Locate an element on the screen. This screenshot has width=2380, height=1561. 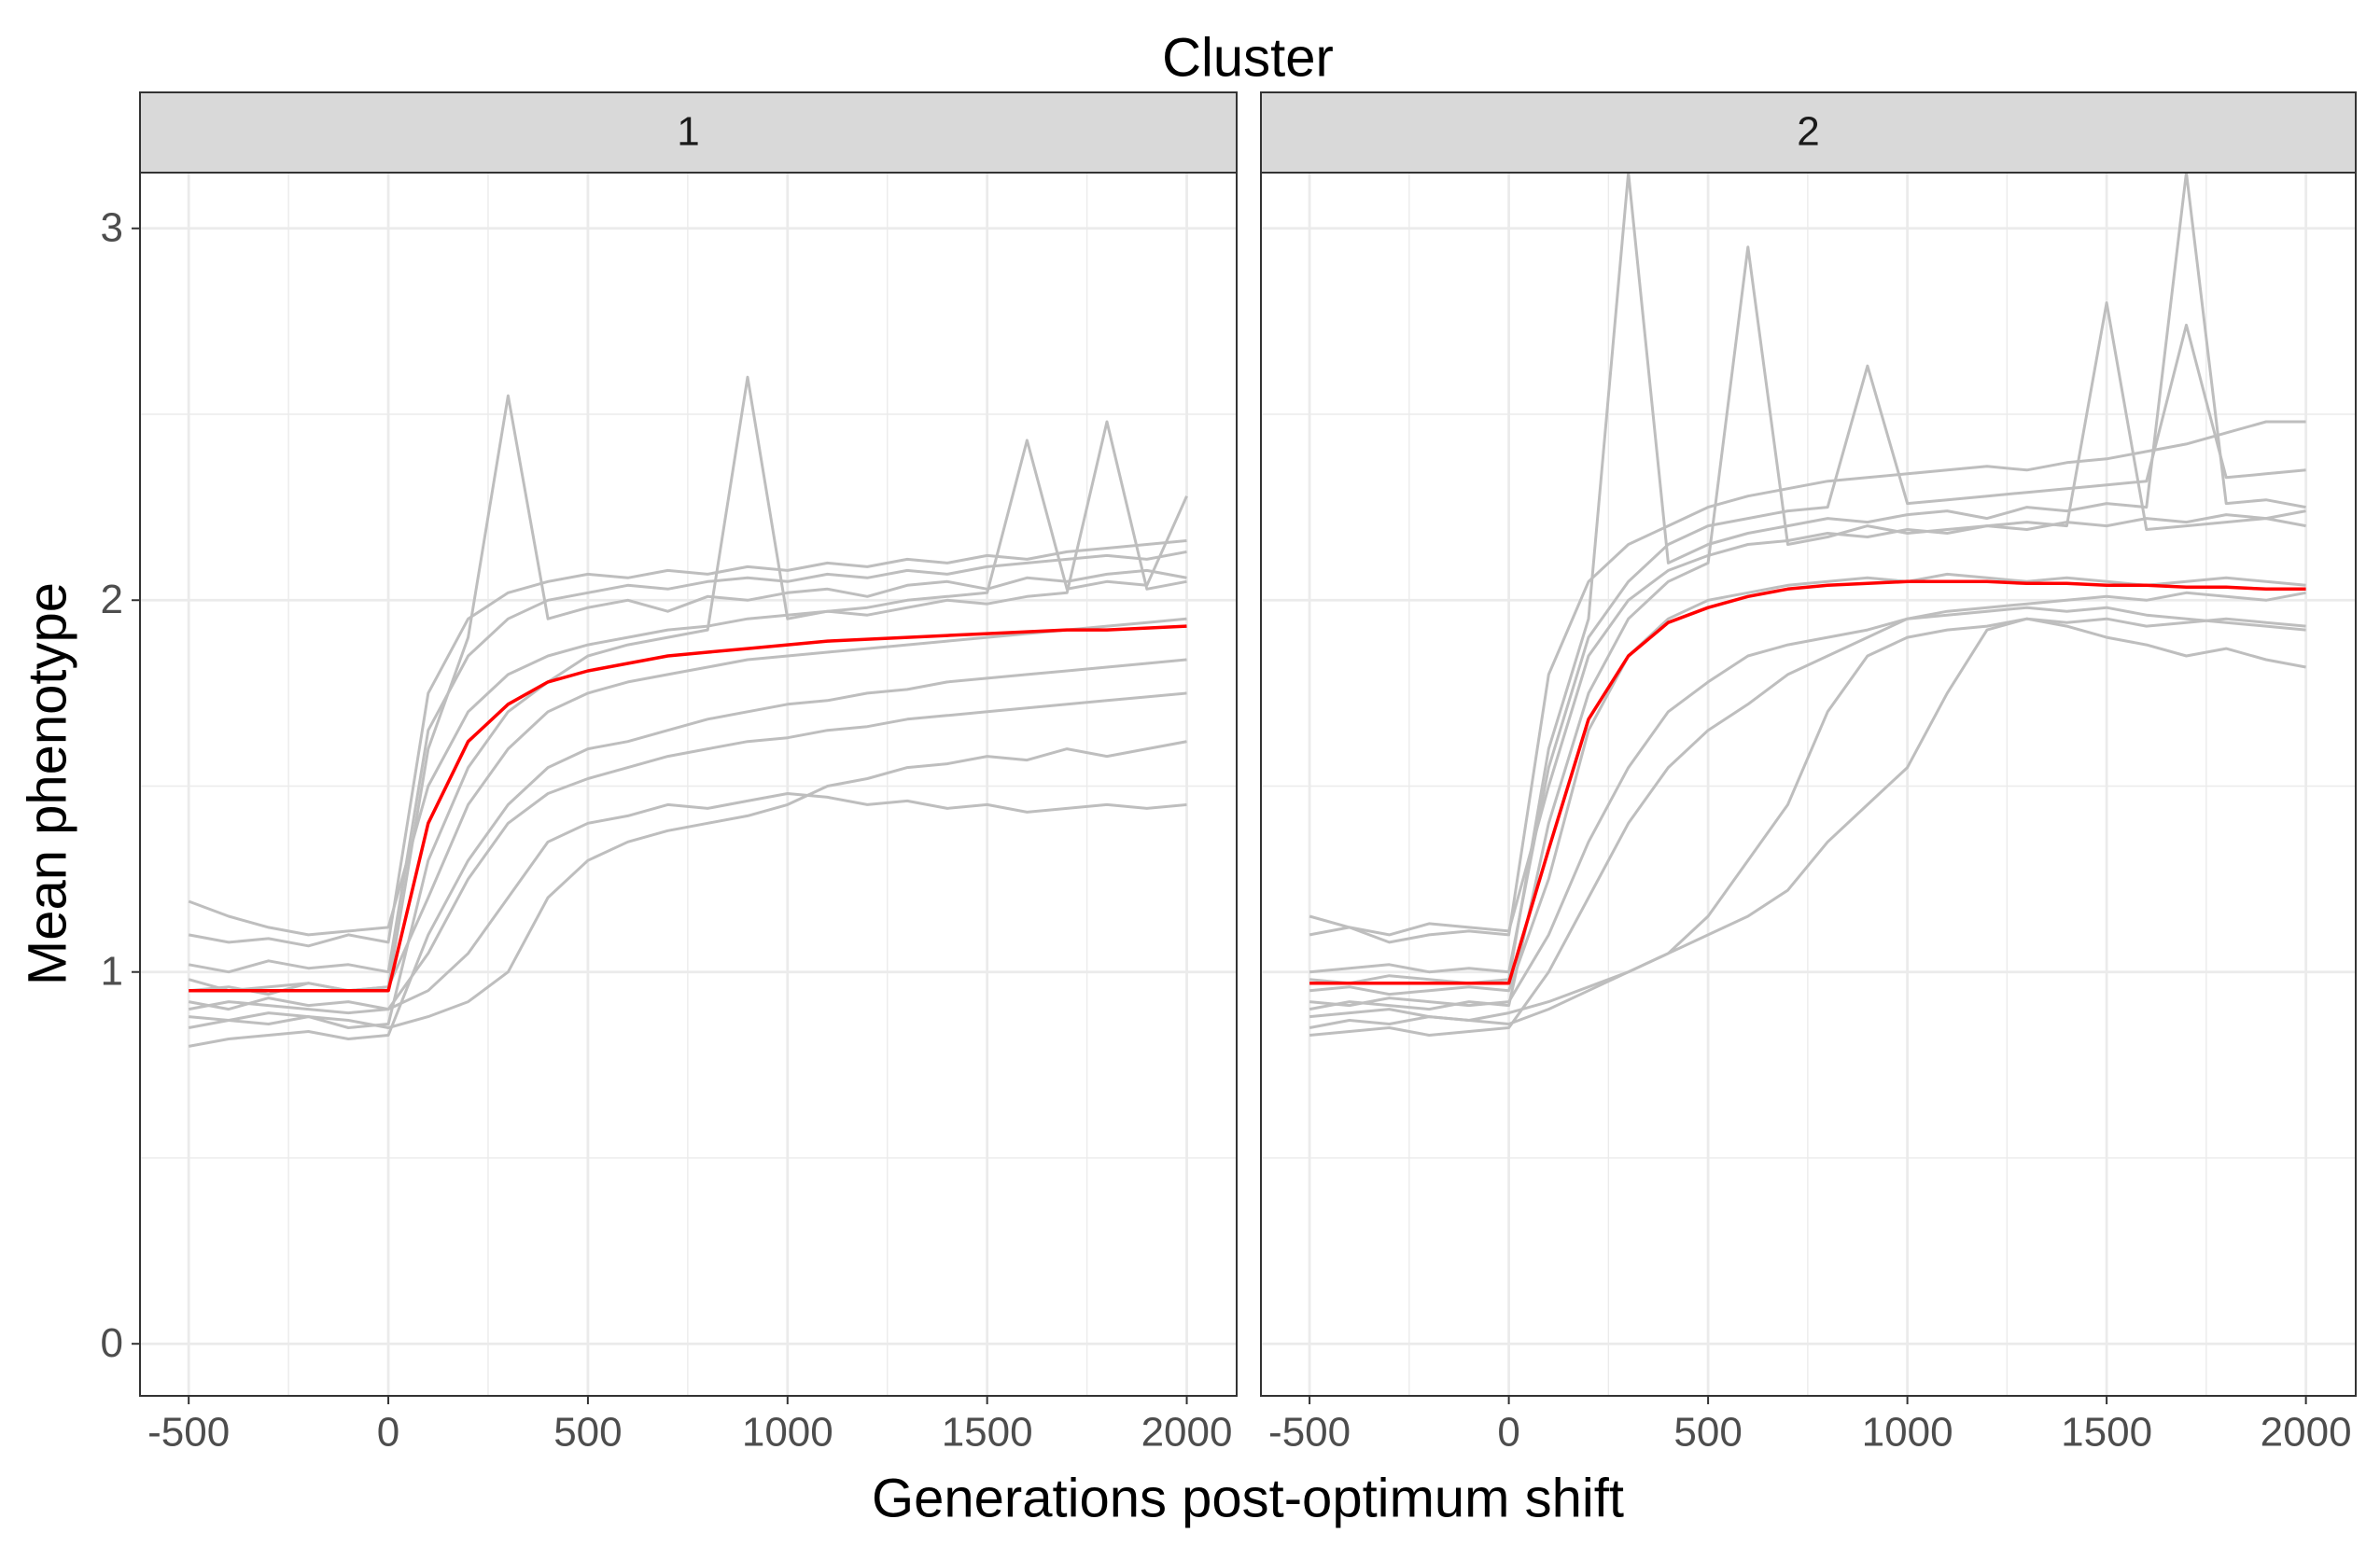
y-tick-label: 2 is located at coordinates (112, 599).